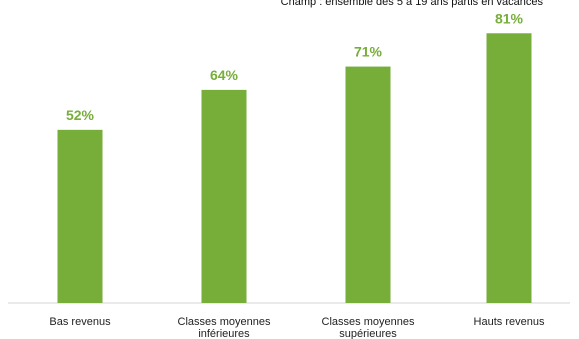 Image resolution: width=579 pixels, height=339 pixels. What do you see at coordinates (368, 52) in the screenshot?
I see `data-label-3: 71%` at bounding box center [368, 52].